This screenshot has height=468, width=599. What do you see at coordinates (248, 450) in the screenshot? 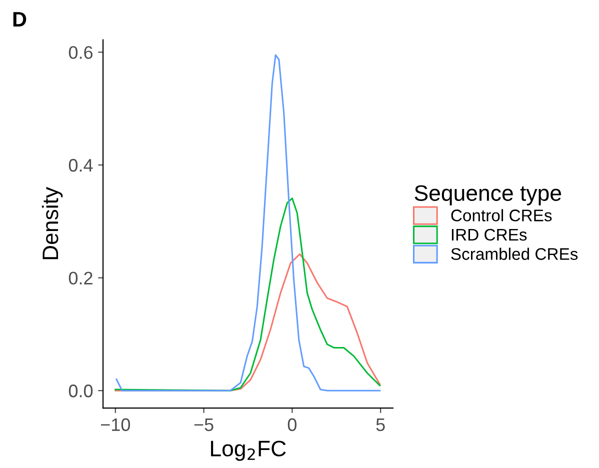
I see `x-axis-title: Log$_{2}$FC` at bounding box center [248, 450].